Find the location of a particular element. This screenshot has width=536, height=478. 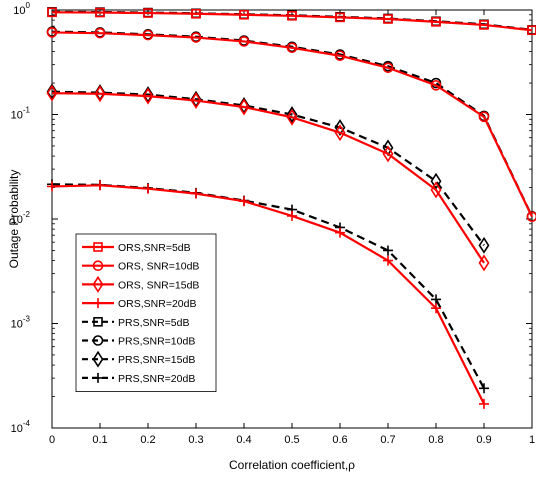

legend-label: PRS,SNR=20dB is located at coordinates (156, 379).